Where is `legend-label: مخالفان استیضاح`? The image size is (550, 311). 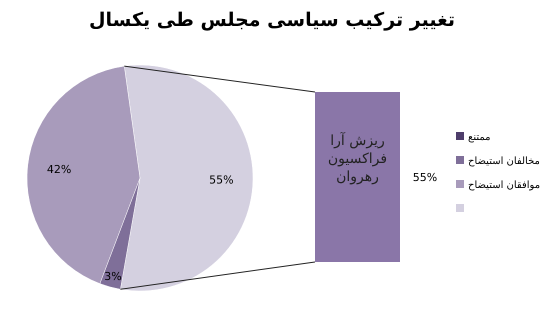 legend-label: مخالفان استیضاح is located at coordinates (504, 161).